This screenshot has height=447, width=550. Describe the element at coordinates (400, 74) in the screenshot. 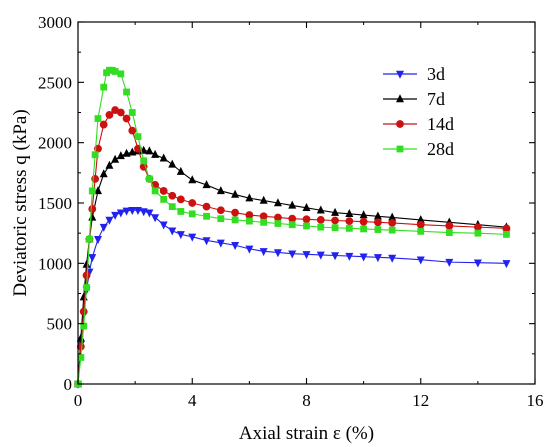

I see `legend-marker` at that location.